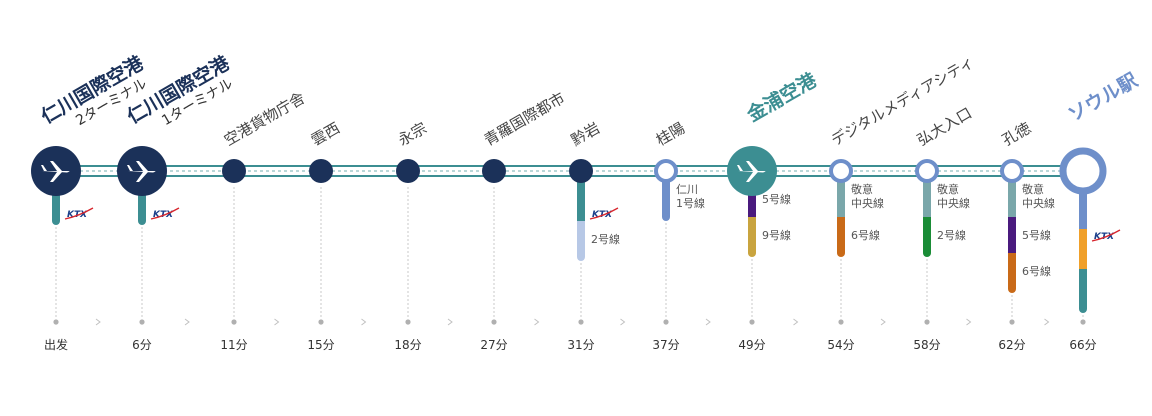  I want to click on station-name-group: 青羅国際都市, so click(524, 119).